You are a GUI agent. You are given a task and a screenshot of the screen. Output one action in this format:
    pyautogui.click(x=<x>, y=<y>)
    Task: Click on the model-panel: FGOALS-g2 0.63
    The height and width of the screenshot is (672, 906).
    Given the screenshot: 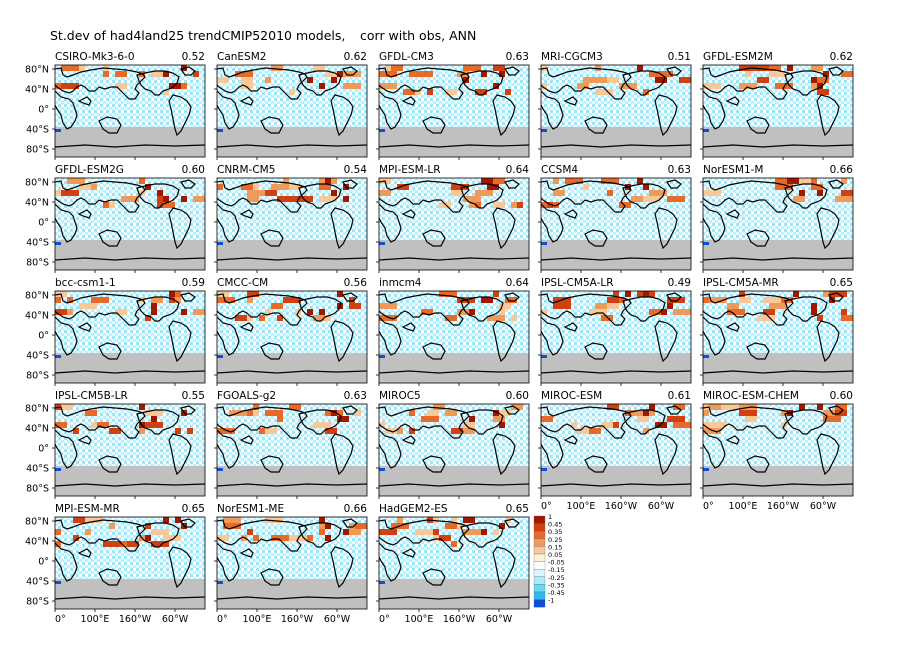 What is the action you would take?
    pyautogui.click(x=291, y=444)
    